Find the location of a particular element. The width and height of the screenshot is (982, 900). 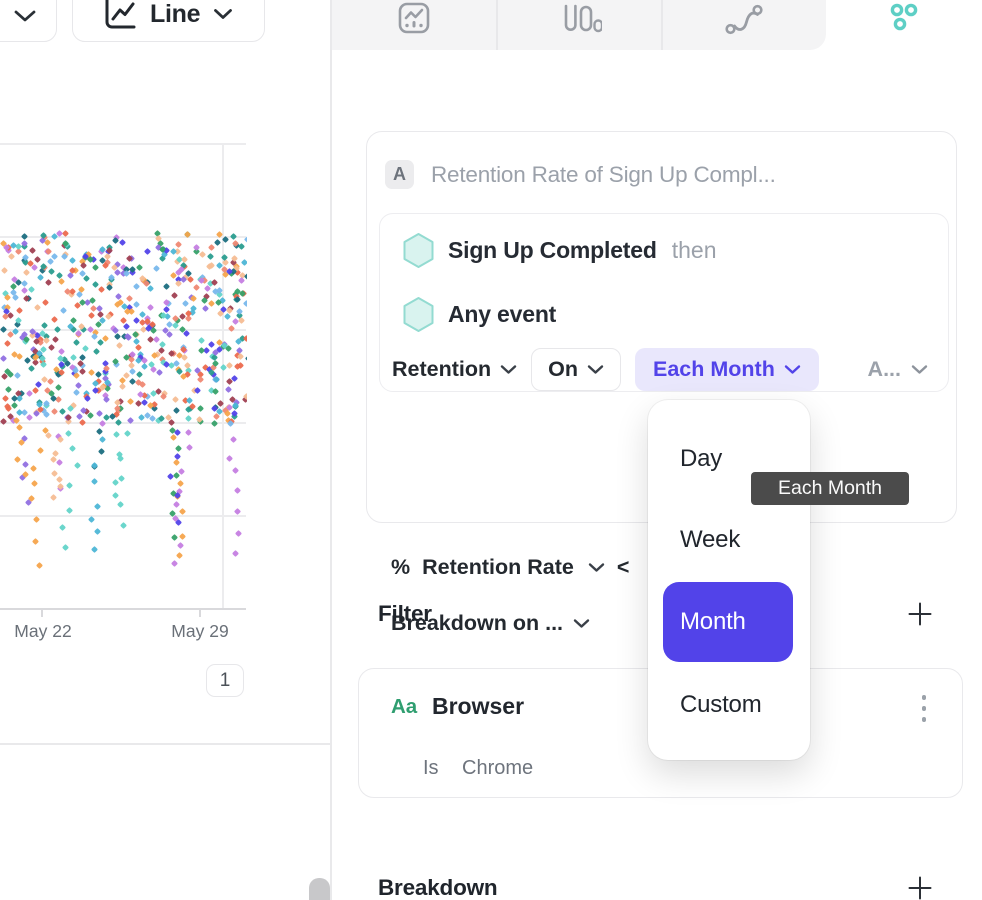

filter-property-name: Browser is located at coordinates (478, 706).